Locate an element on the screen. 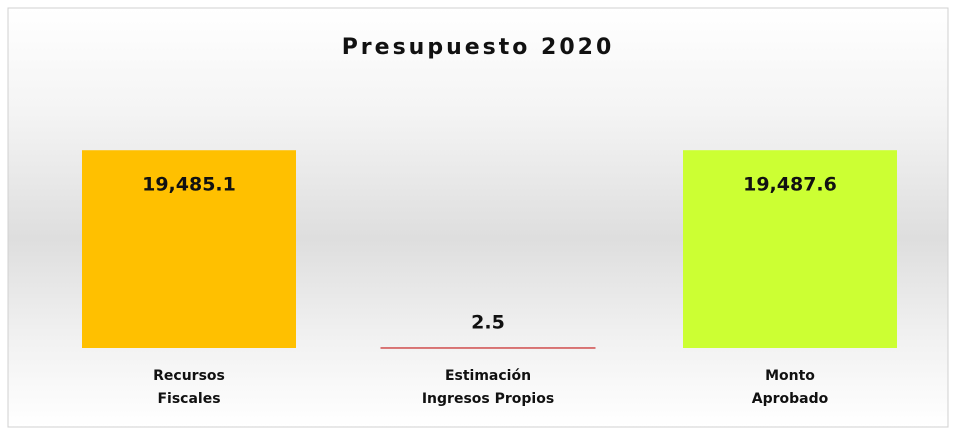  data-label: 19,485.1 is located at coordinates (189, 185).